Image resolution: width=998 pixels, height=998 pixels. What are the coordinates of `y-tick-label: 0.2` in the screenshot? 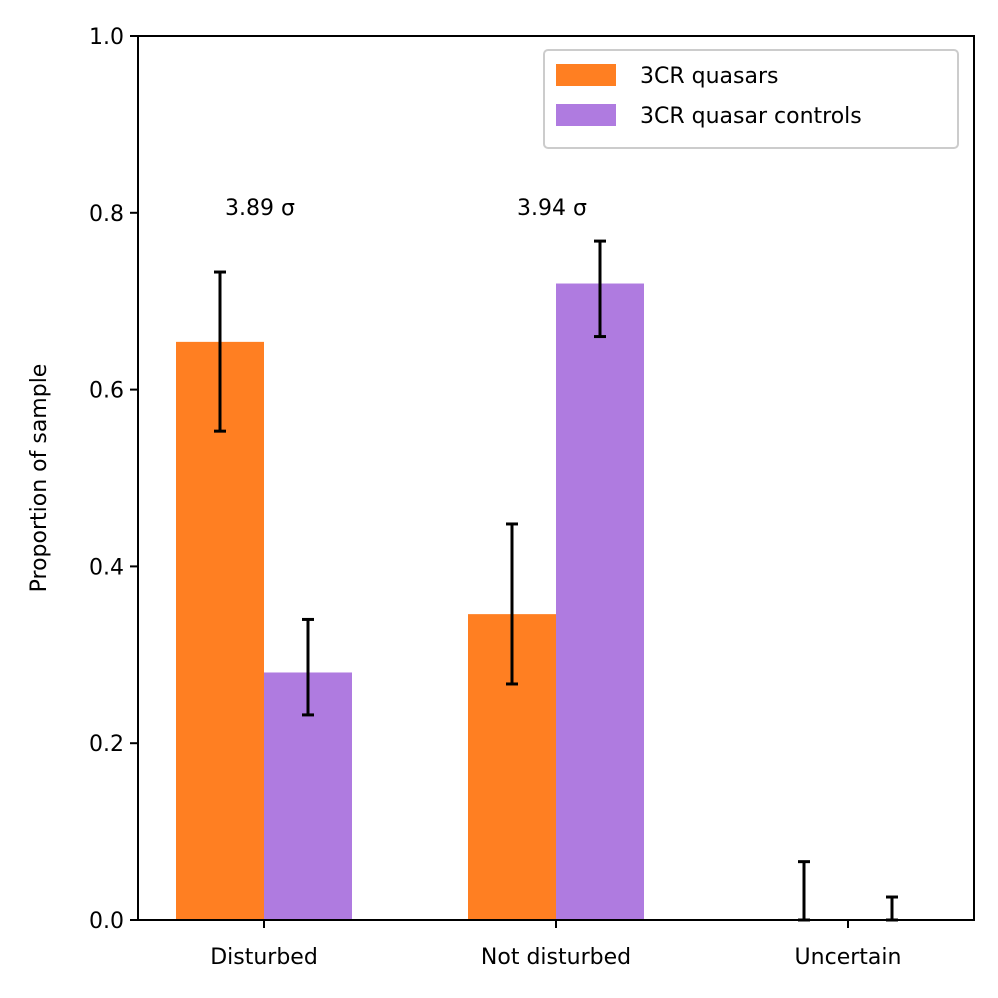 It's located at (106, 744).